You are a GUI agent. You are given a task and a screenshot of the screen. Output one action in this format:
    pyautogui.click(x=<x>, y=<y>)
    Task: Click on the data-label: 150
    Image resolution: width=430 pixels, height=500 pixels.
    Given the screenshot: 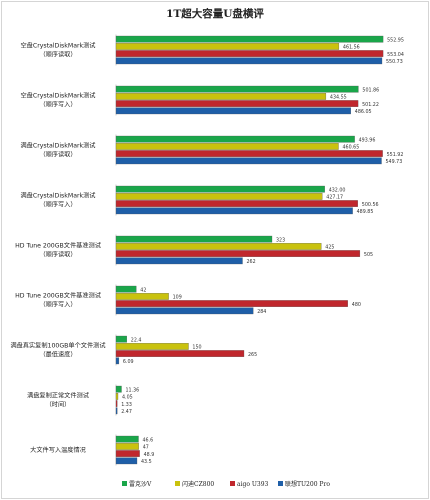 What is the action you would take?
    pyautogui.click(x=196, y=348)
    